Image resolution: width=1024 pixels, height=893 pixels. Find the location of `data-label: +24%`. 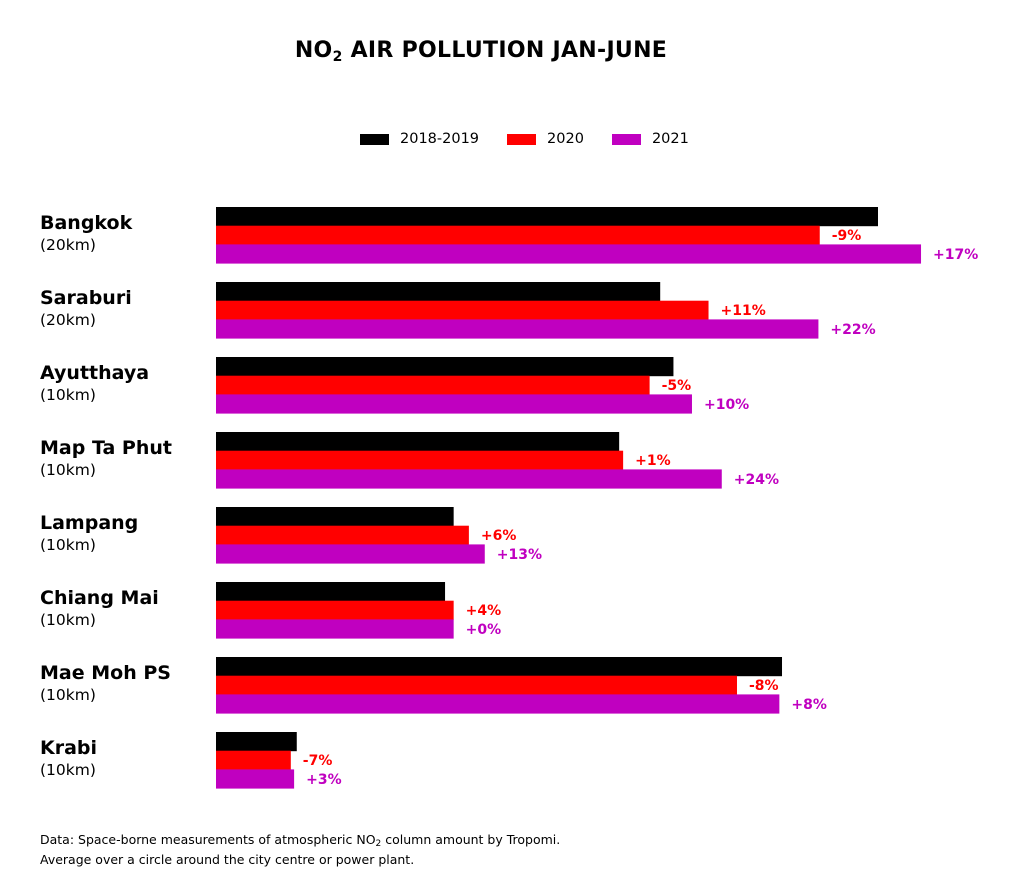

data-label: +24% is located at coordinates (756, 480).